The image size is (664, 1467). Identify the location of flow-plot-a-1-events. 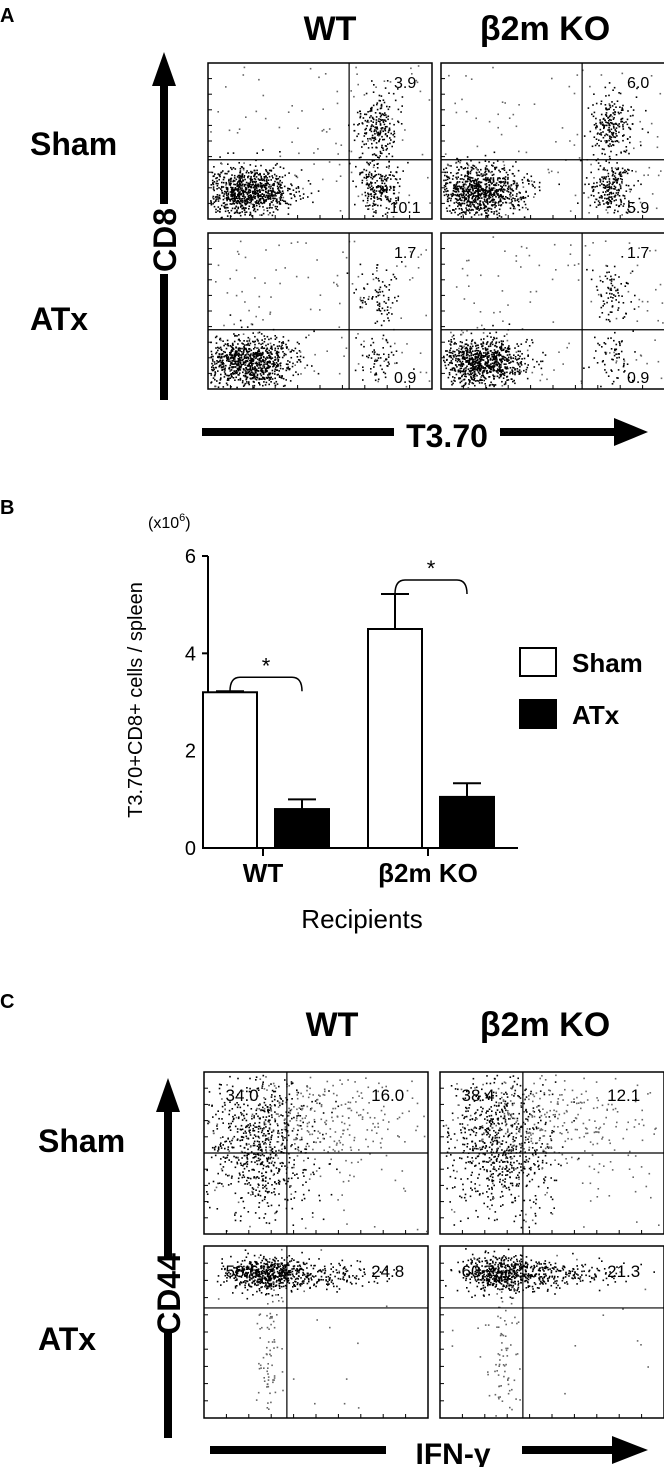
(552, 142).